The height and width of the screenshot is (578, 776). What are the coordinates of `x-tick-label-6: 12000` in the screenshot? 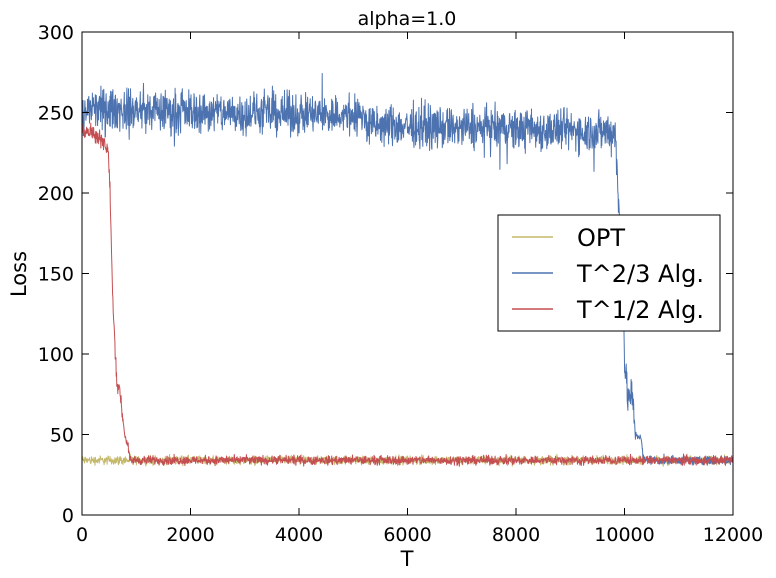 It's located at (733, 535).